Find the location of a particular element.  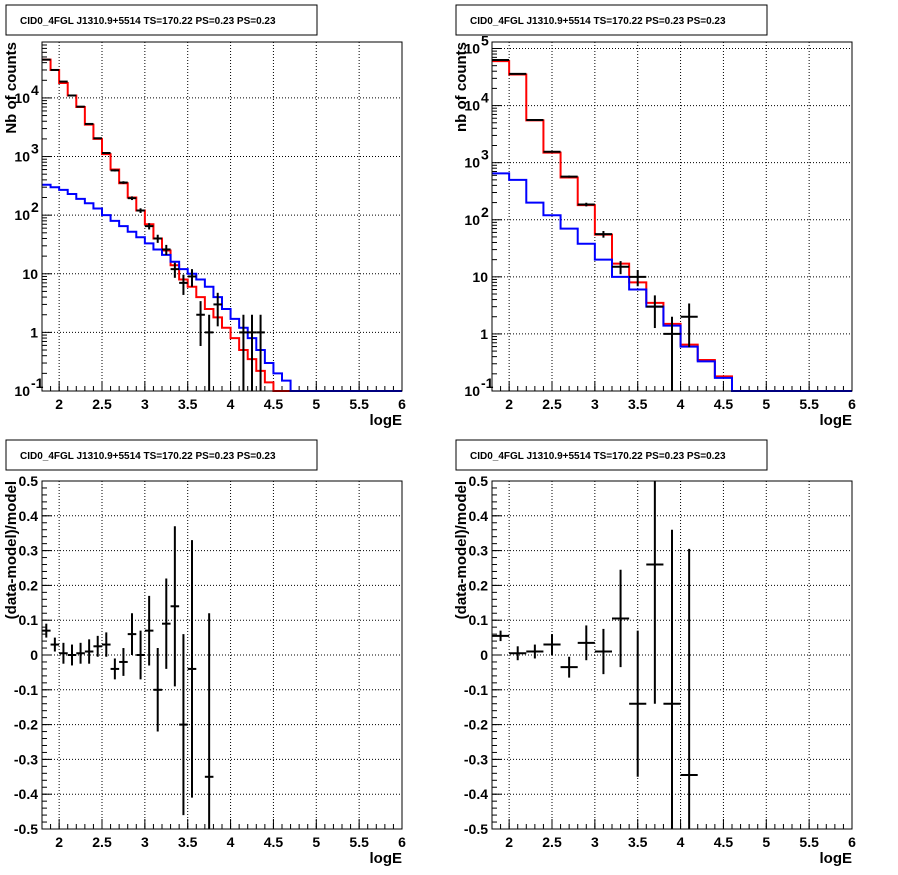

y-tick-exponent: 5 is located at coordinates (485, 41).